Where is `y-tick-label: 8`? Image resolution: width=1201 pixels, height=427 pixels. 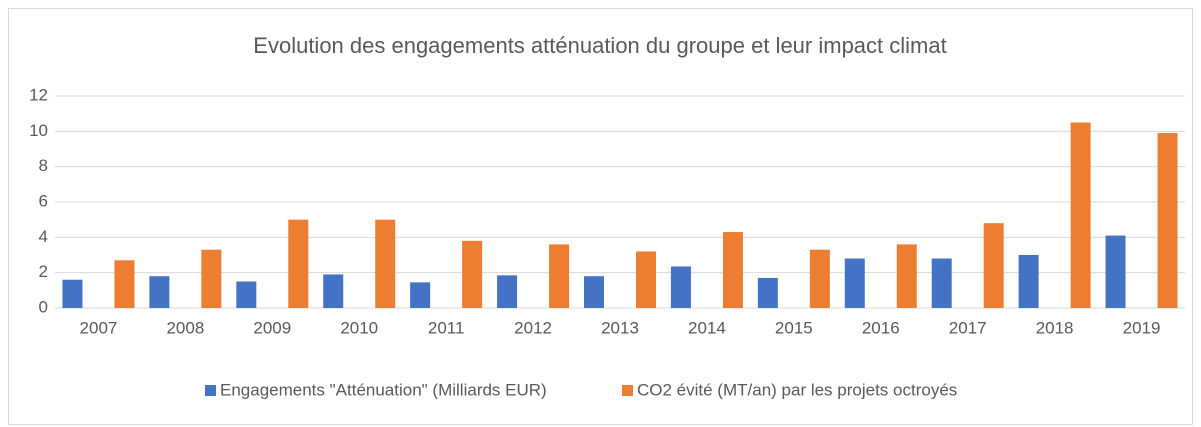
y-tick-label: 8 is located at coordinates (43, 165).